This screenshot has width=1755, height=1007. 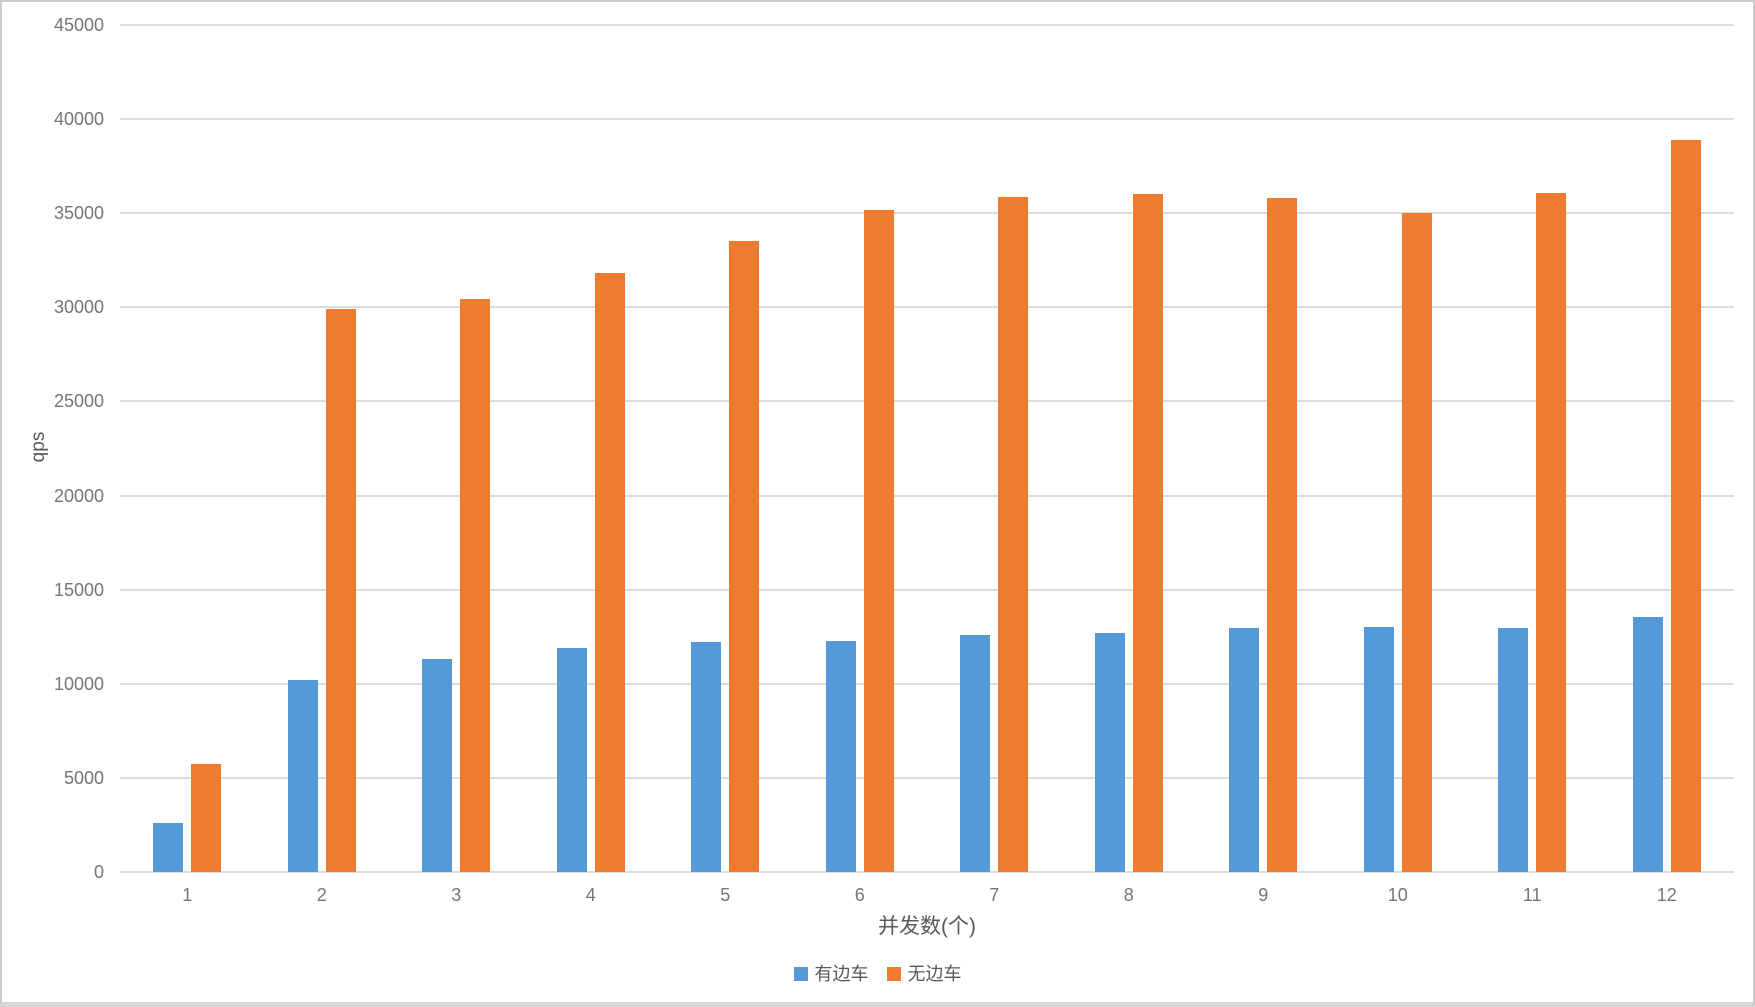 What do you see at coordinates (706, 757) in the screenshot?
I see `bar-有边车-5` at bounding box center [706, 757].